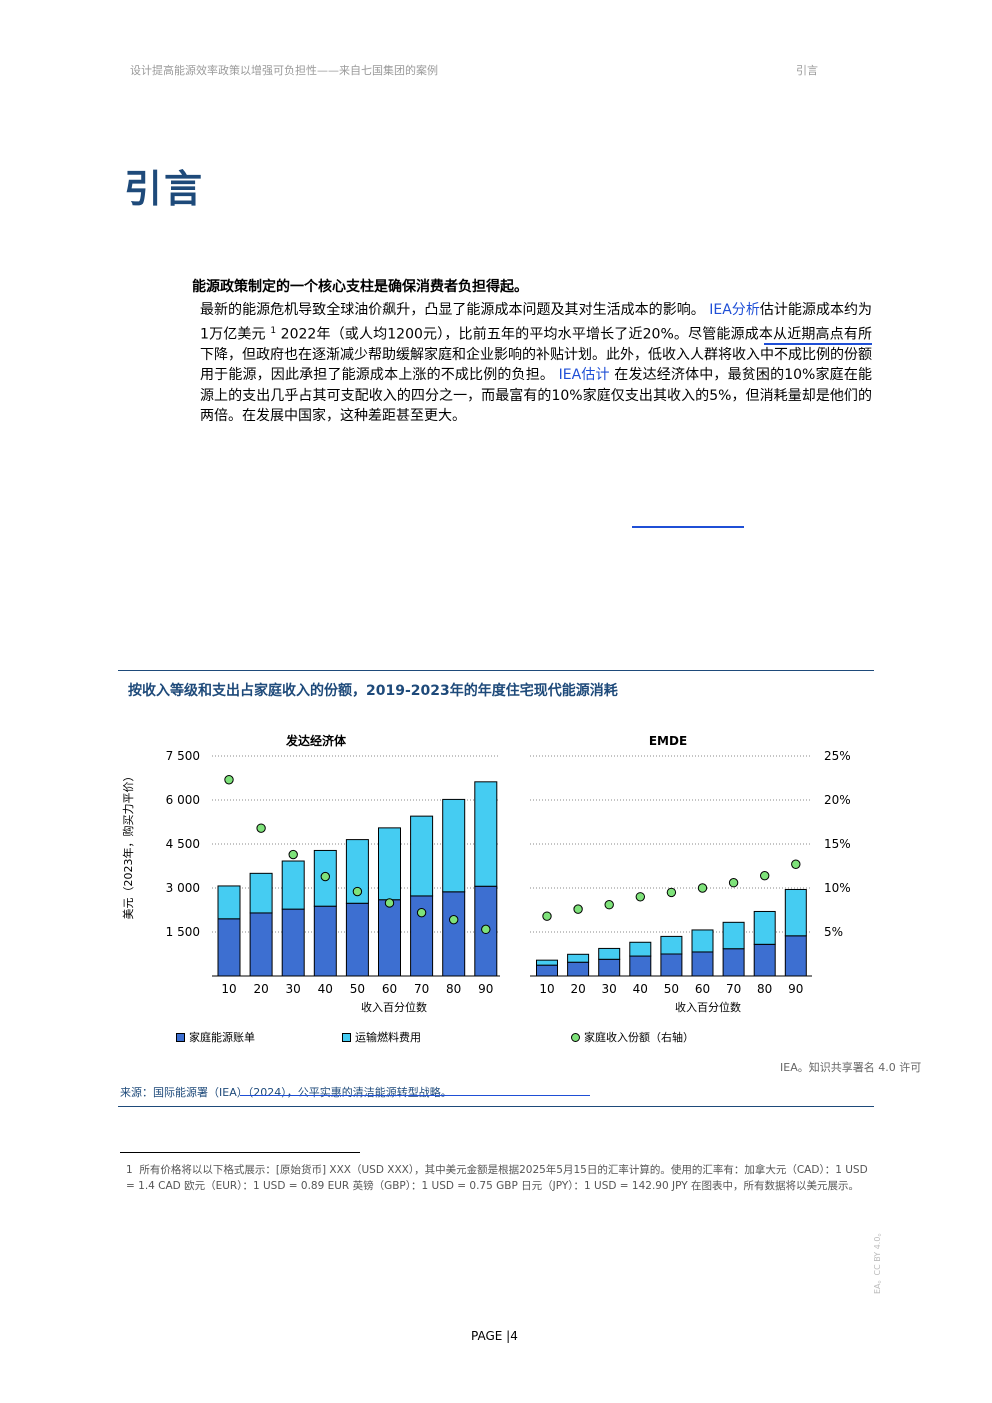 This screenshot has height=1403, width=992. What do you see at coordinates (381, 1037) in the screenshot?
I see `legend-transport: 运输燃料费用` at bounding box center [381, 1037].